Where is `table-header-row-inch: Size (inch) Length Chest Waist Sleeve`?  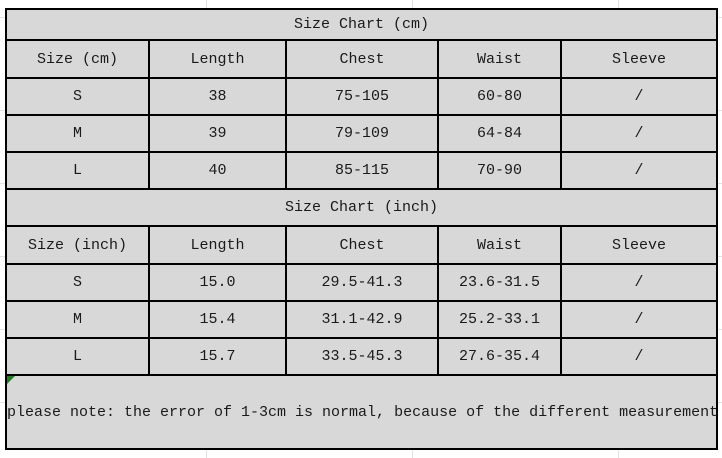 table-header-row-inch: Size (inch) Length Chest Waist Sleeve is located at coordinates (361, 245).